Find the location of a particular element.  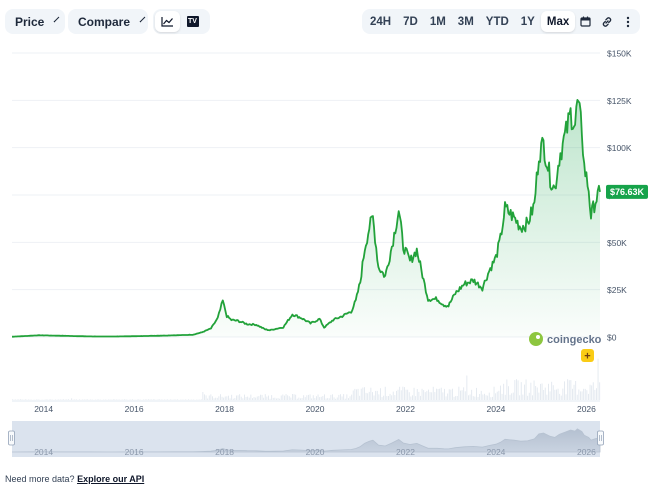

coingecko-brand: coingecko is located at coordinates (574, 340).